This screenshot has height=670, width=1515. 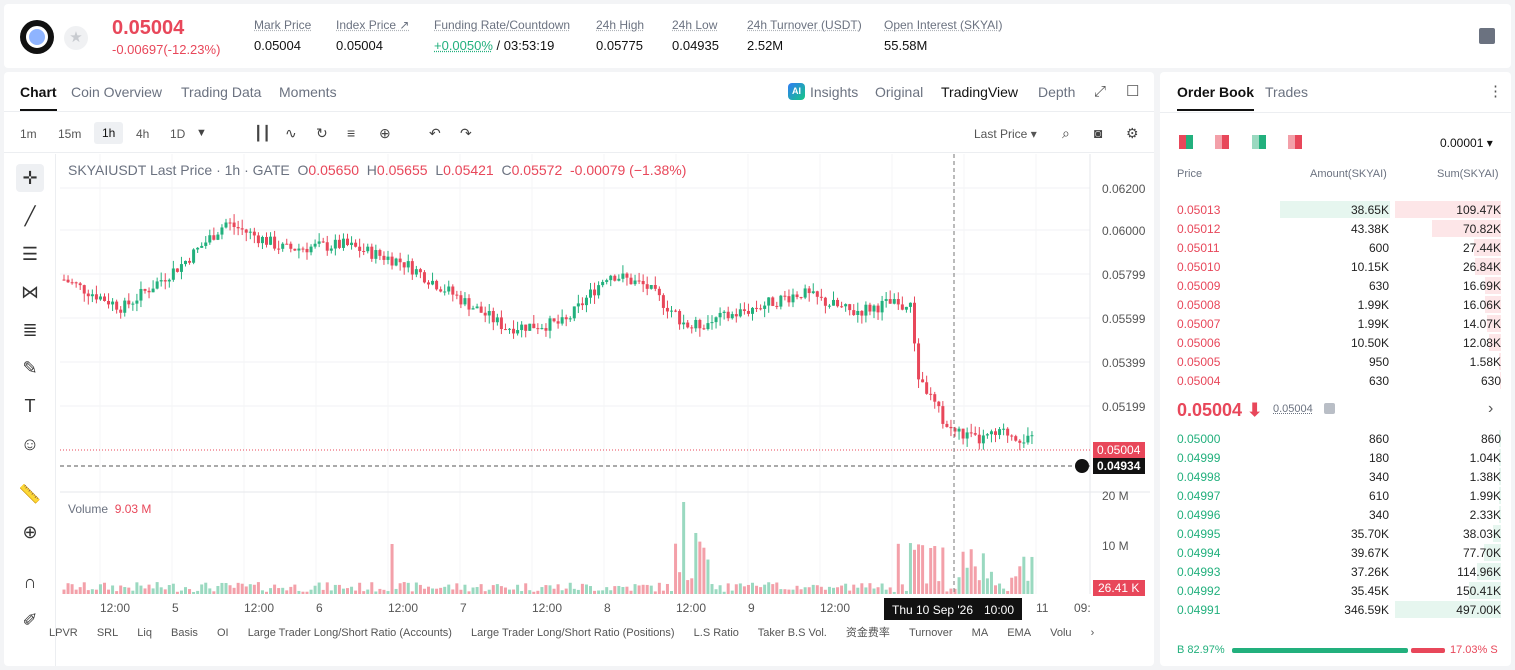 What do you see at coordinates (76, 38) in the screenshot?
I see `favorite-star-icon: ★` at bounding box center [76, 38].